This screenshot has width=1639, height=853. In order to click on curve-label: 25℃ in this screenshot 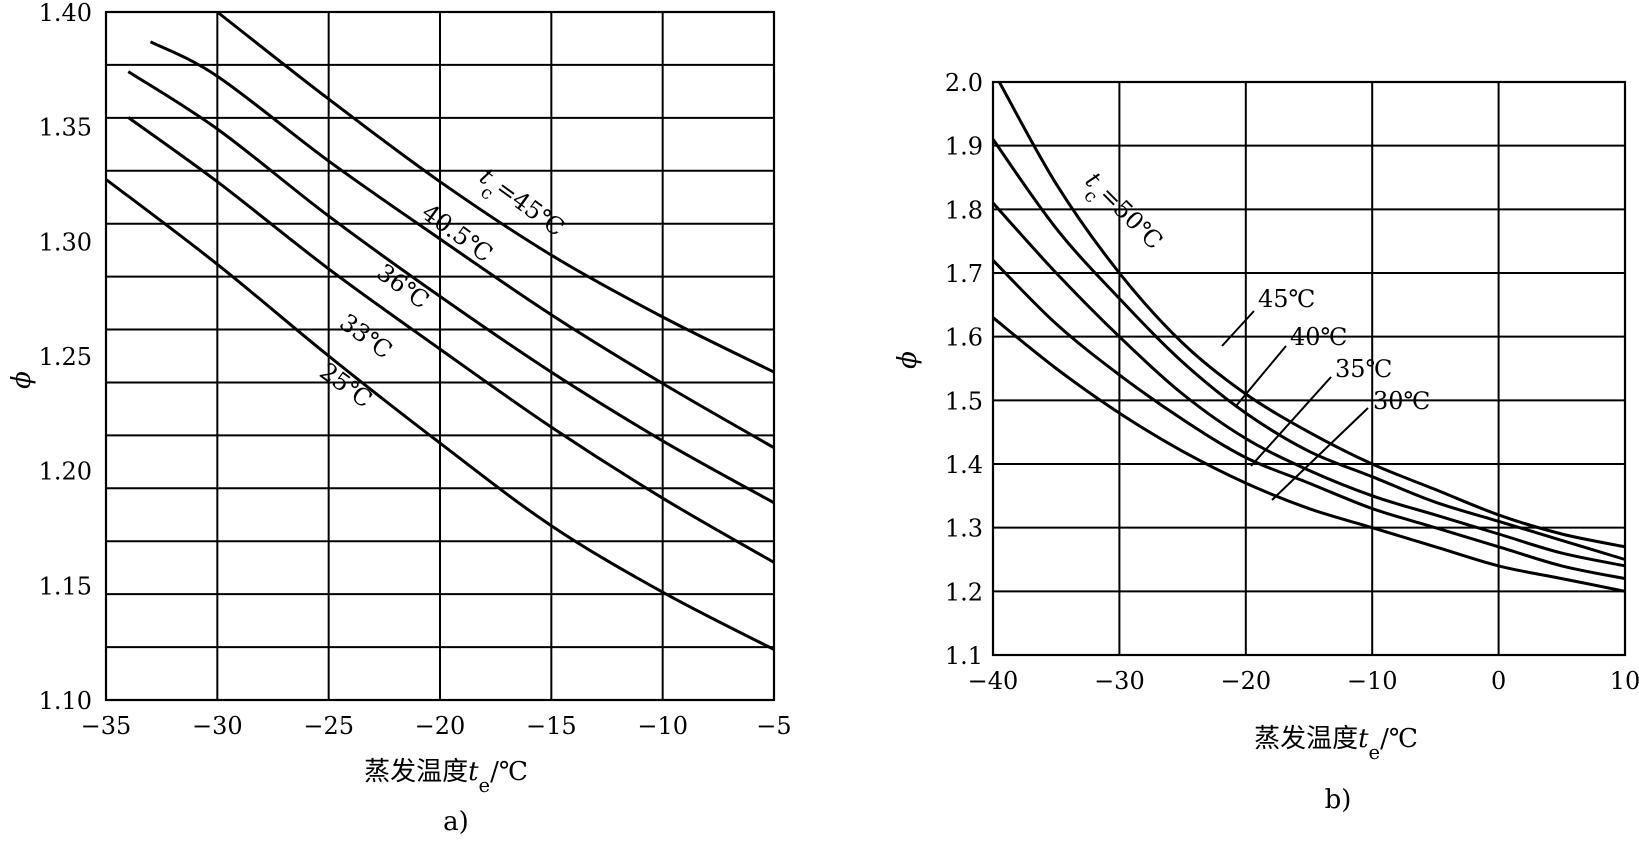, I will do `click(345, 385)`.